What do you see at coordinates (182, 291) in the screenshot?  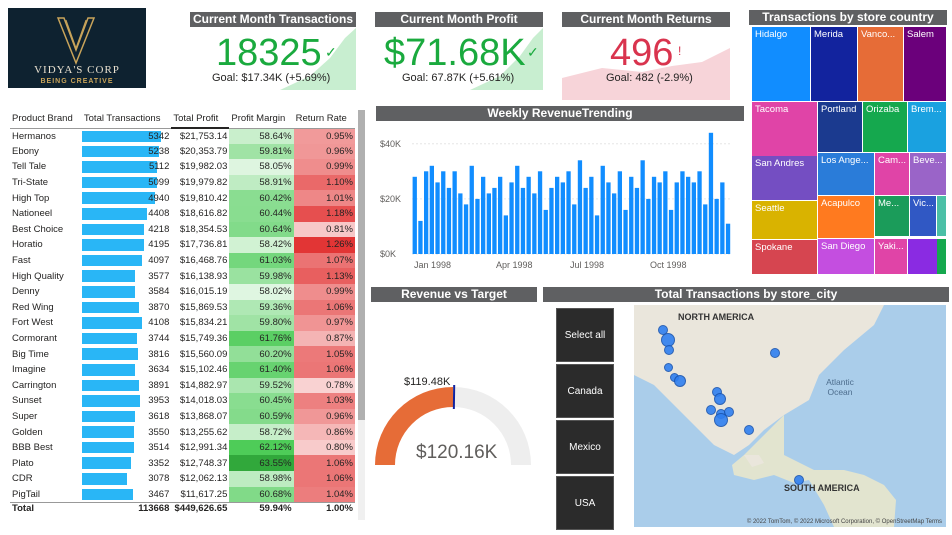 I see `table-row: Denny 3584 $16,015.19 58.02% 0.99%` at bounding box center [182, 291].